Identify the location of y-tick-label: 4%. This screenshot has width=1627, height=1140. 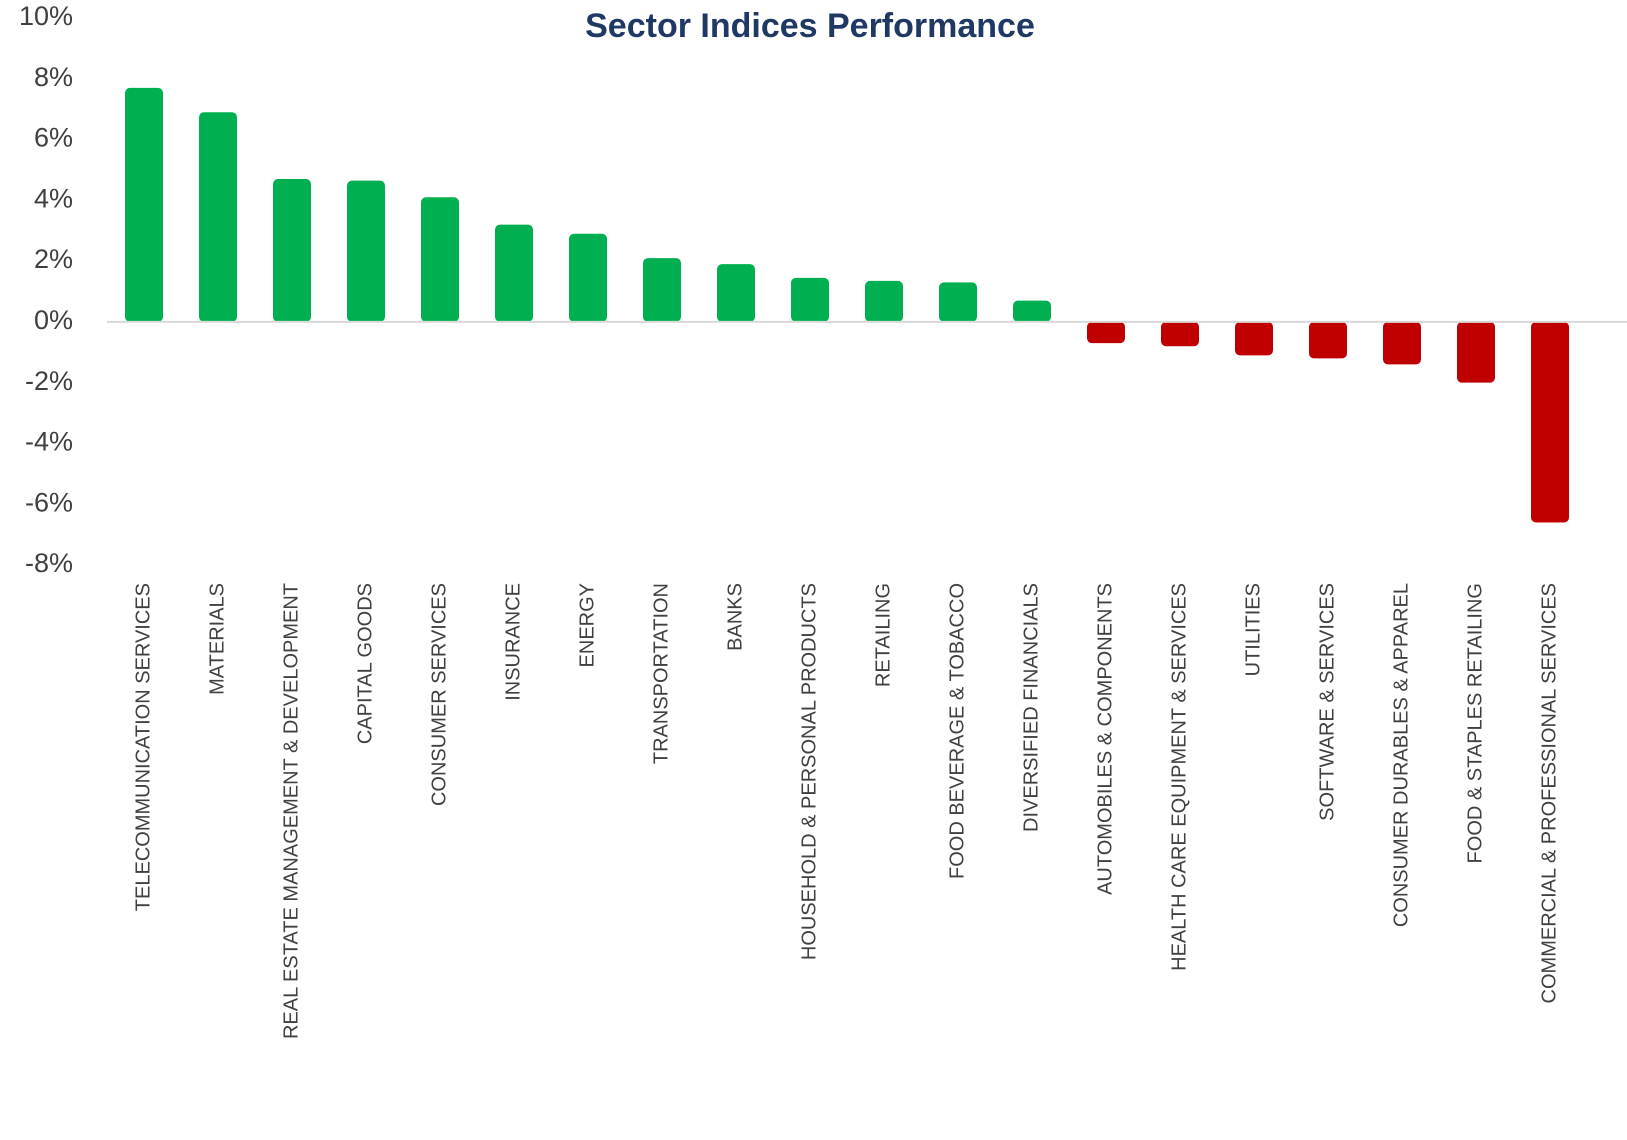
(53, 198).